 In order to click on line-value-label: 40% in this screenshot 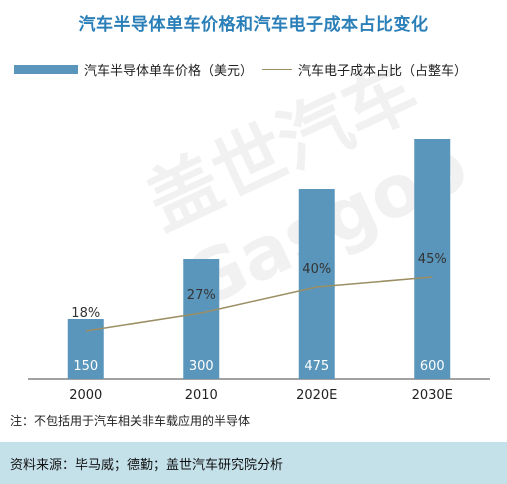, I will do `click(316, 269)`.